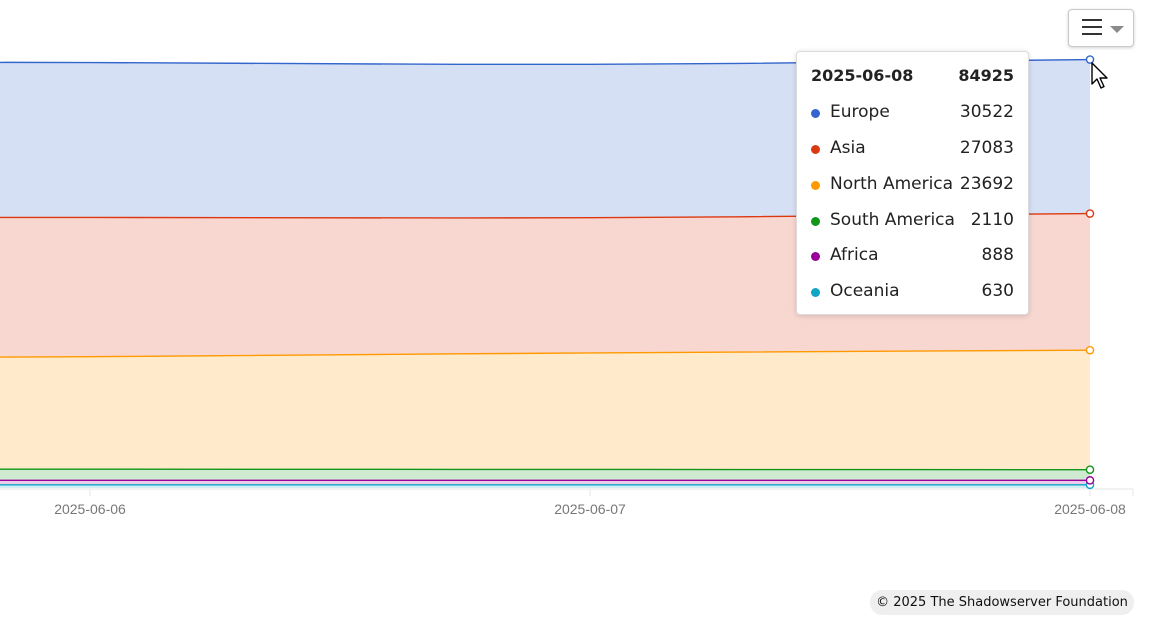 This screenshot has width=1153, height=627. I want to click on tooltip-series-name: South America, so click(892, 220).